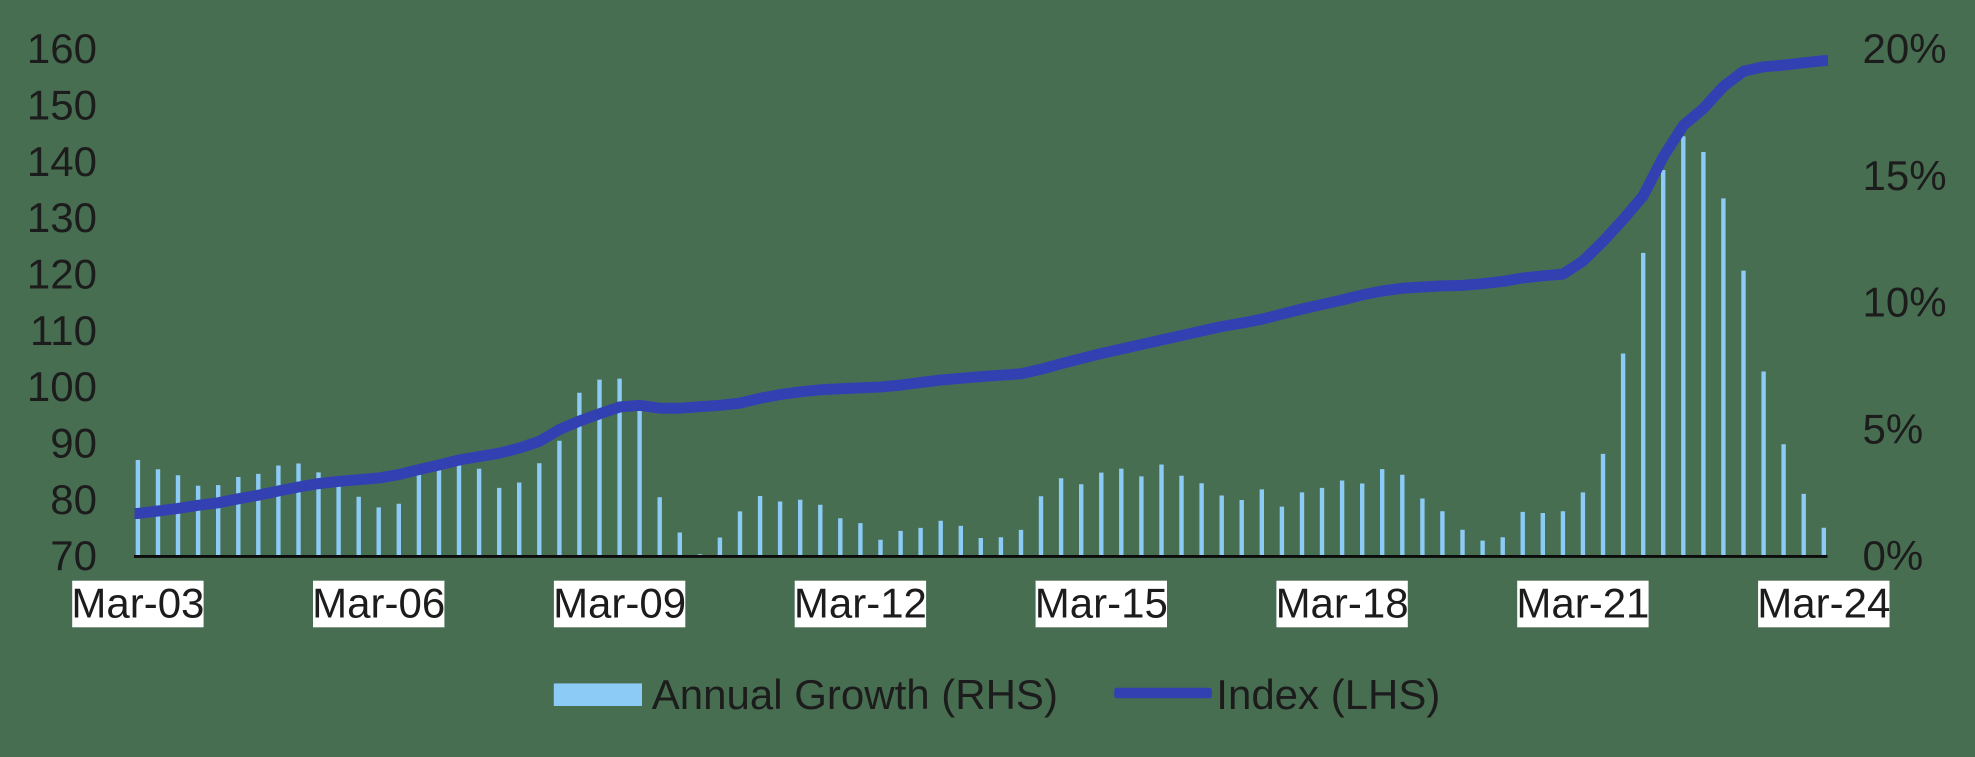 The image size is (1975, 757). I want to click on svg-text: 160, so click(62, 48).